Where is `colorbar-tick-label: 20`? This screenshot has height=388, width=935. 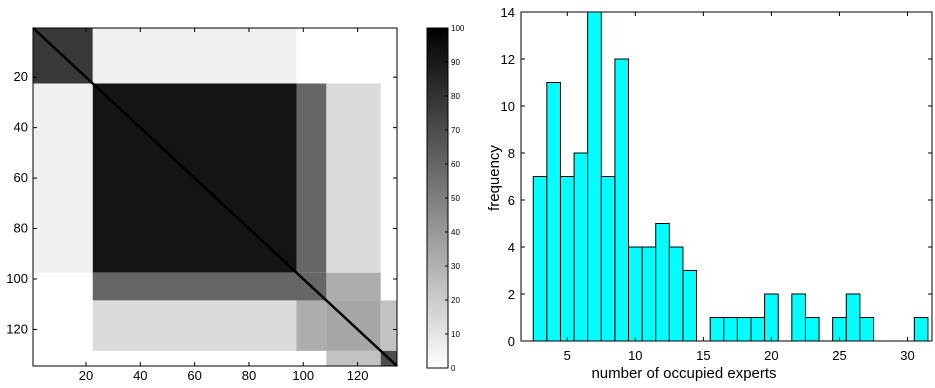
colorbar-tick-label: 20 is located at coordinates (455, 300).